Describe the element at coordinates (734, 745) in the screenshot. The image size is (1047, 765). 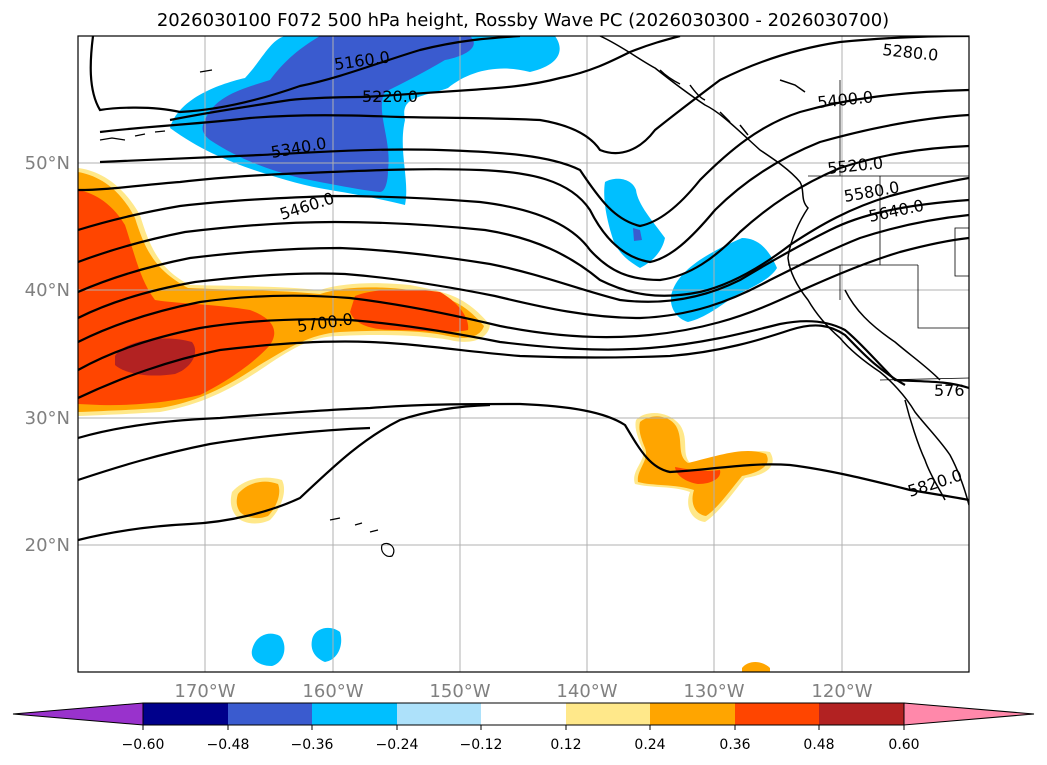
I see `colorbar-tick: 0.36` at that location.